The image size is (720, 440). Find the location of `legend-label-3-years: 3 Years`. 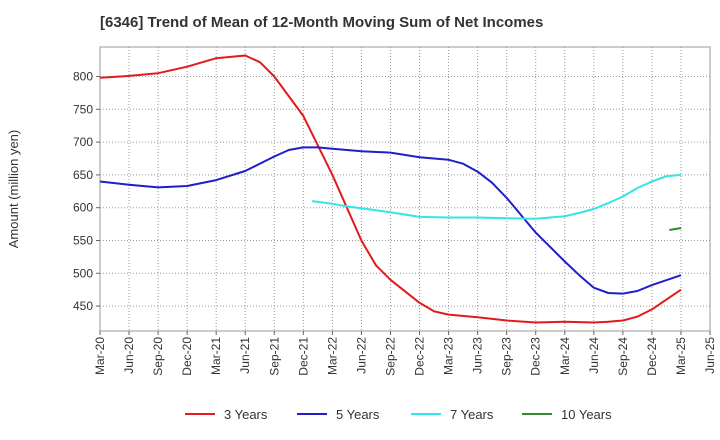

legend-label-3-years: 3 Years is located at coordinates (246, 414).